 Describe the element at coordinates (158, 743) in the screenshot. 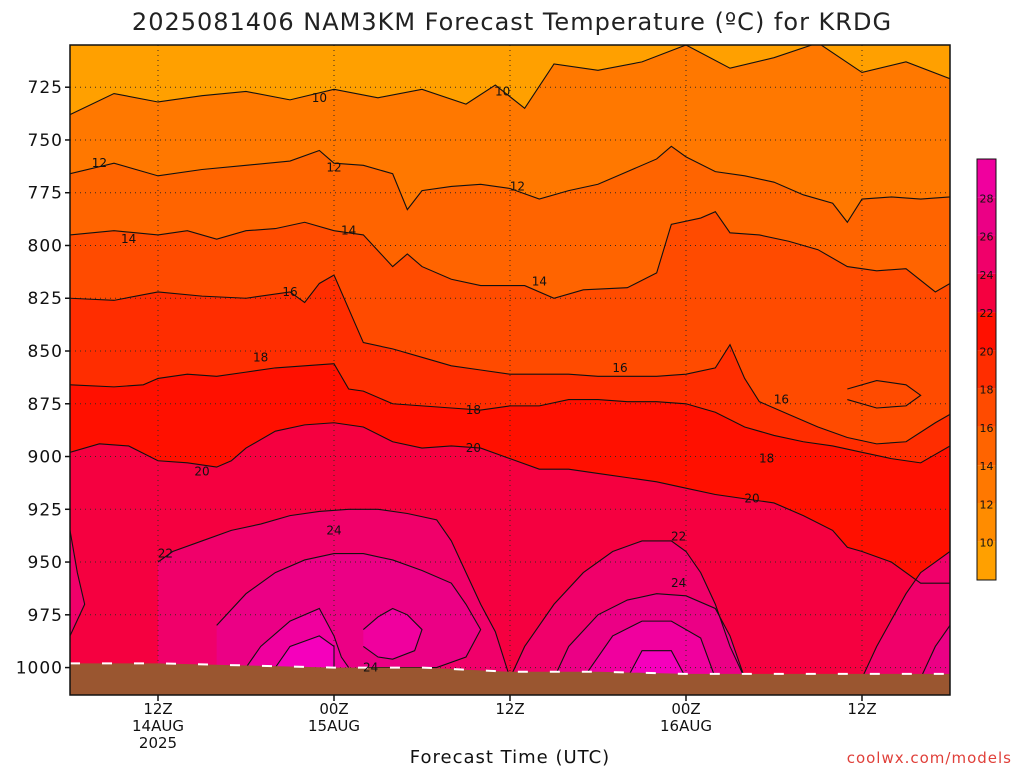

I see `x-tick-label-0-2: 2025` at that location.